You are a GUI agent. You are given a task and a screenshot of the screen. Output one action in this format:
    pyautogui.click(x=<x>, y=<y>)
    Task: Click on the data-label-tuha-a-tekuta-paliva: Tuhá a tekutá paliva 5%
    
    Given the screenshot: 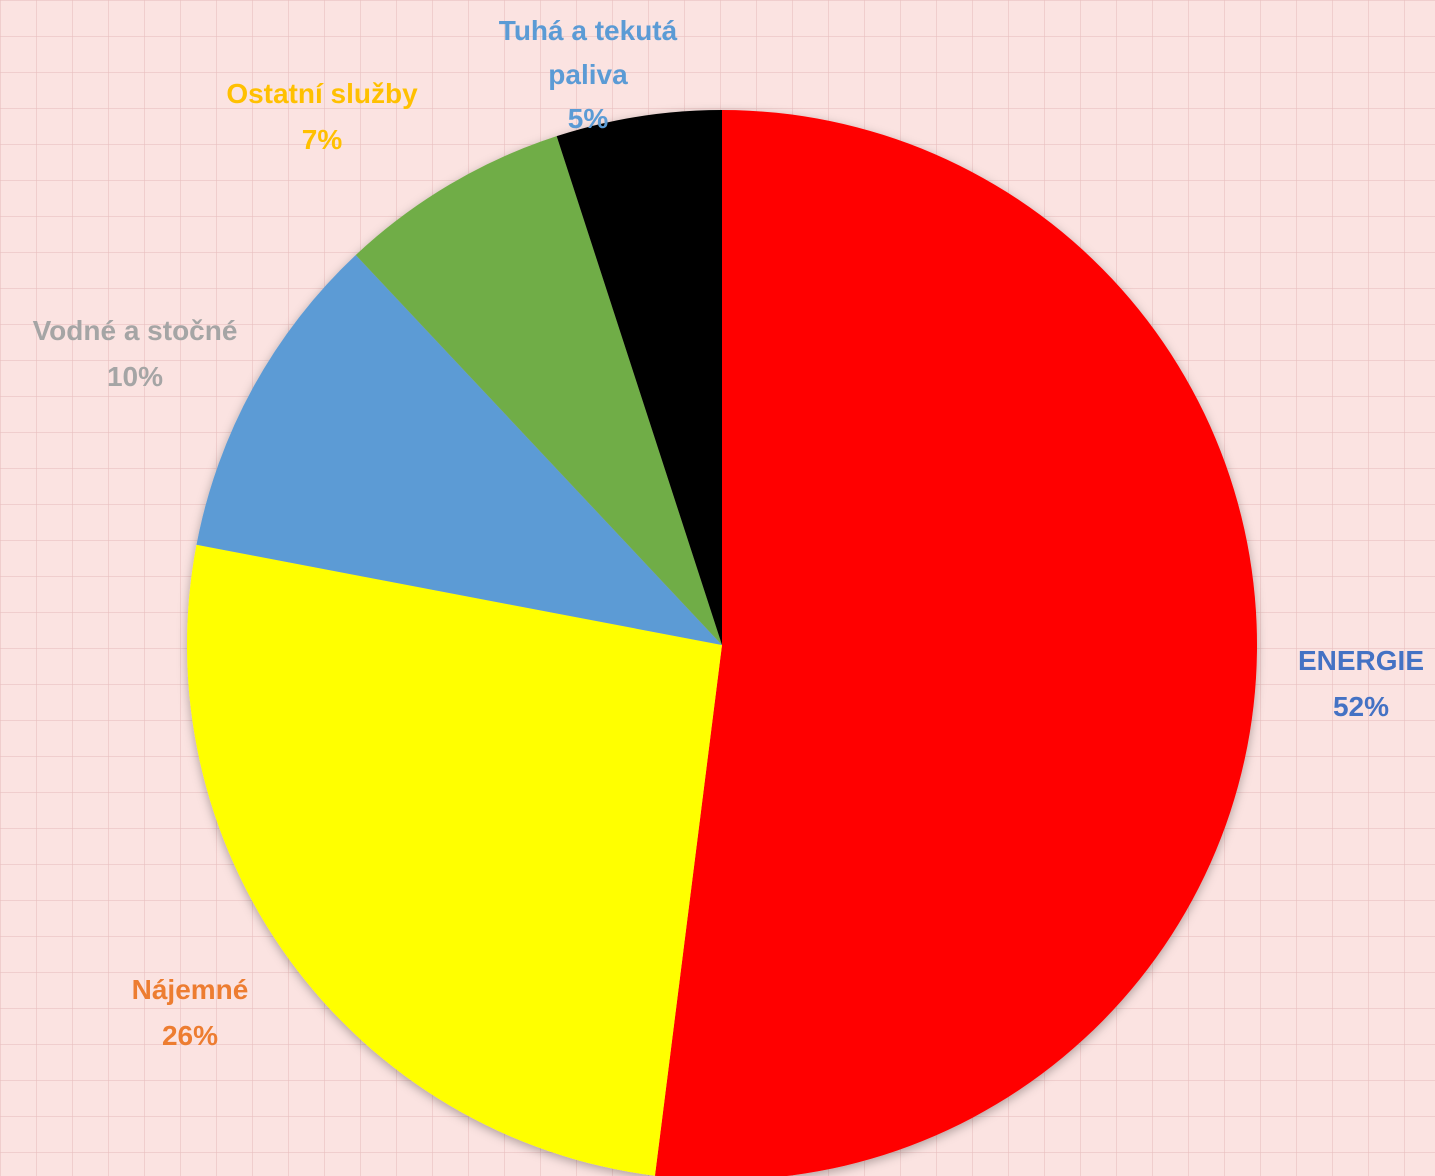 What is the action you would take?
    pyautogui.click(x=588, y=75)
    